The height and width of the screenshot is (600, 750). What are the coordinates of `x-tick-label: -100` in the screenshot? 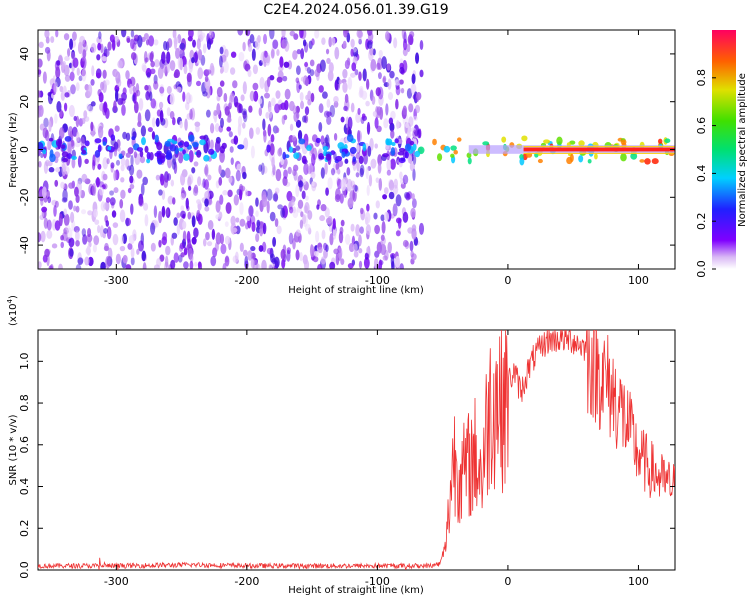 It's located at (377, 581).